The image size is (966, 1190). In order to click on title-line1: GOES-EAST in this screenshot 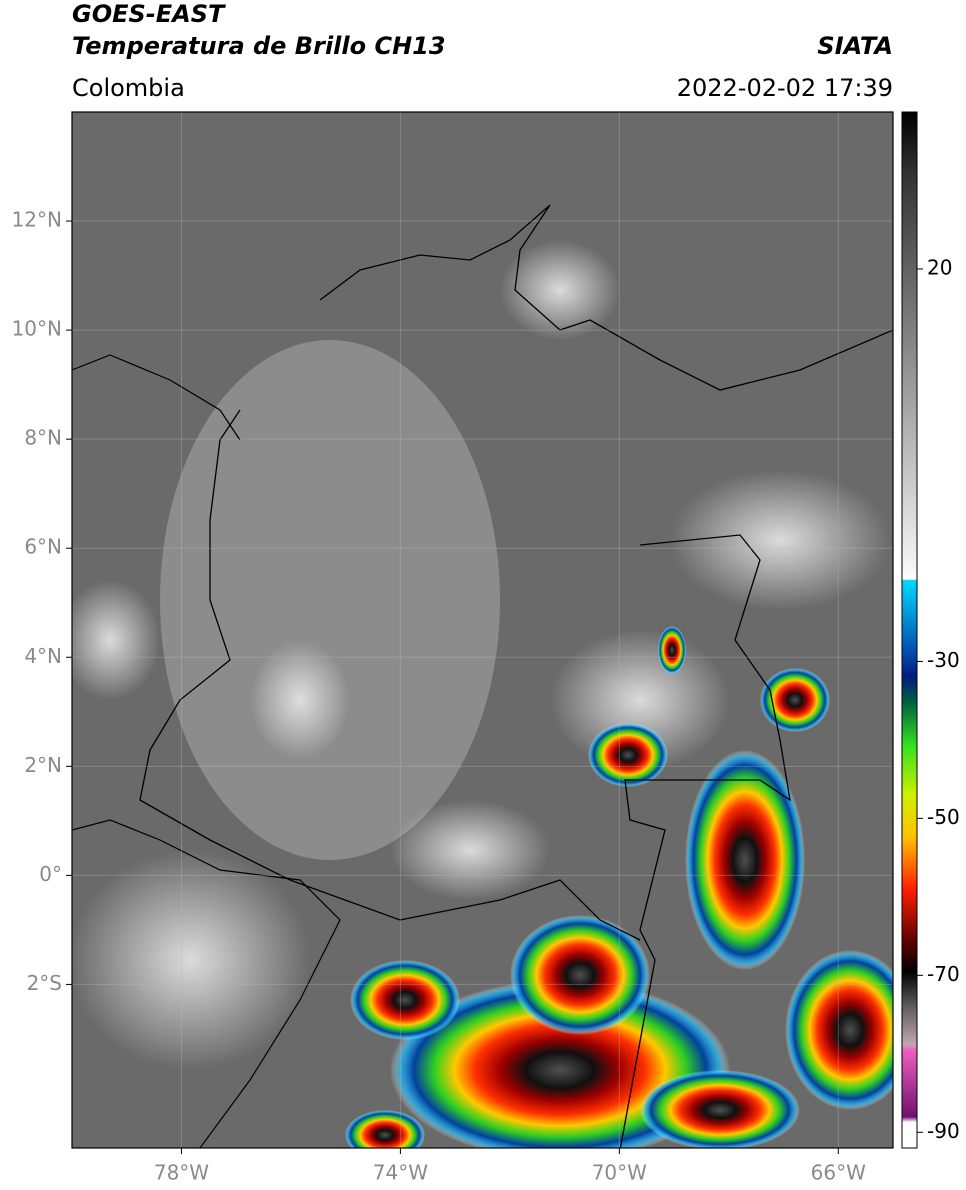, I will do `click(149, 14)`.